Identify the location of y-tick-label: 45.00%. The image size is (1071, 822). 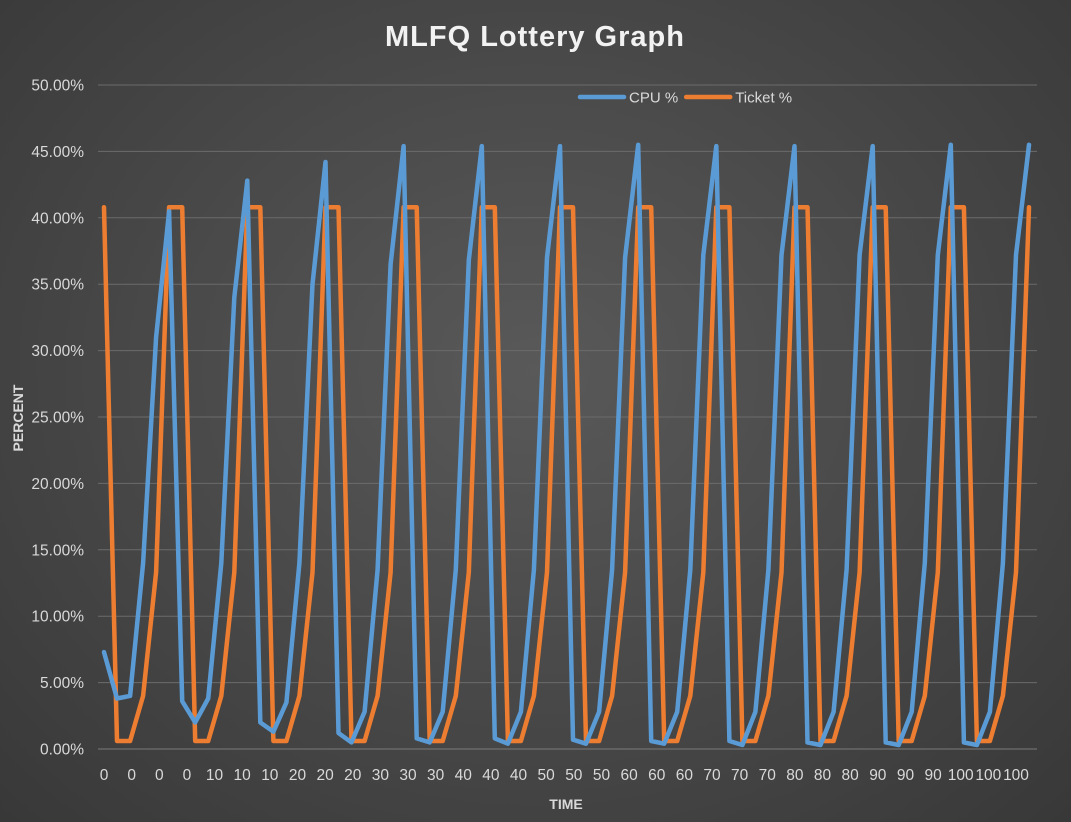
(57, 152).